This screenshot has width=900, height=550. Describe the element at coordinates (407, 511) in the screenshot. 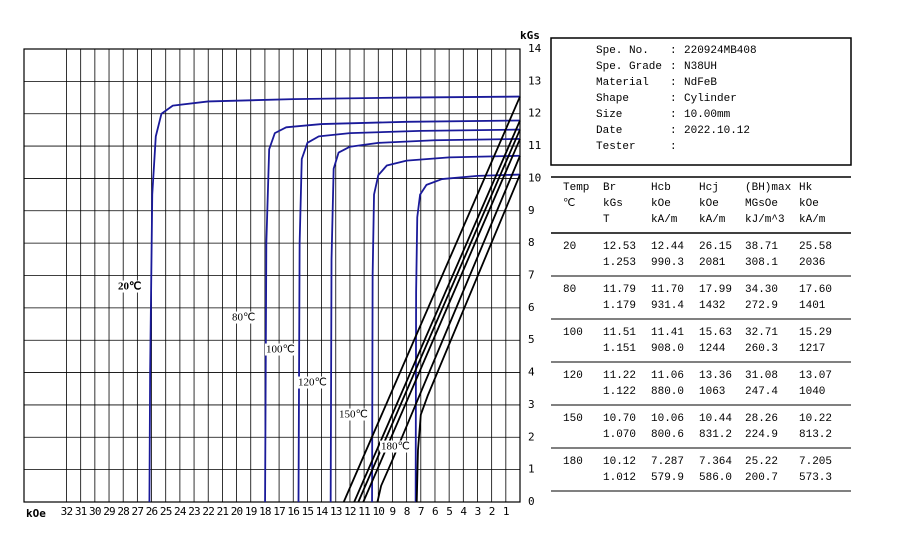

I see `x-tick-label: 8` at that location.